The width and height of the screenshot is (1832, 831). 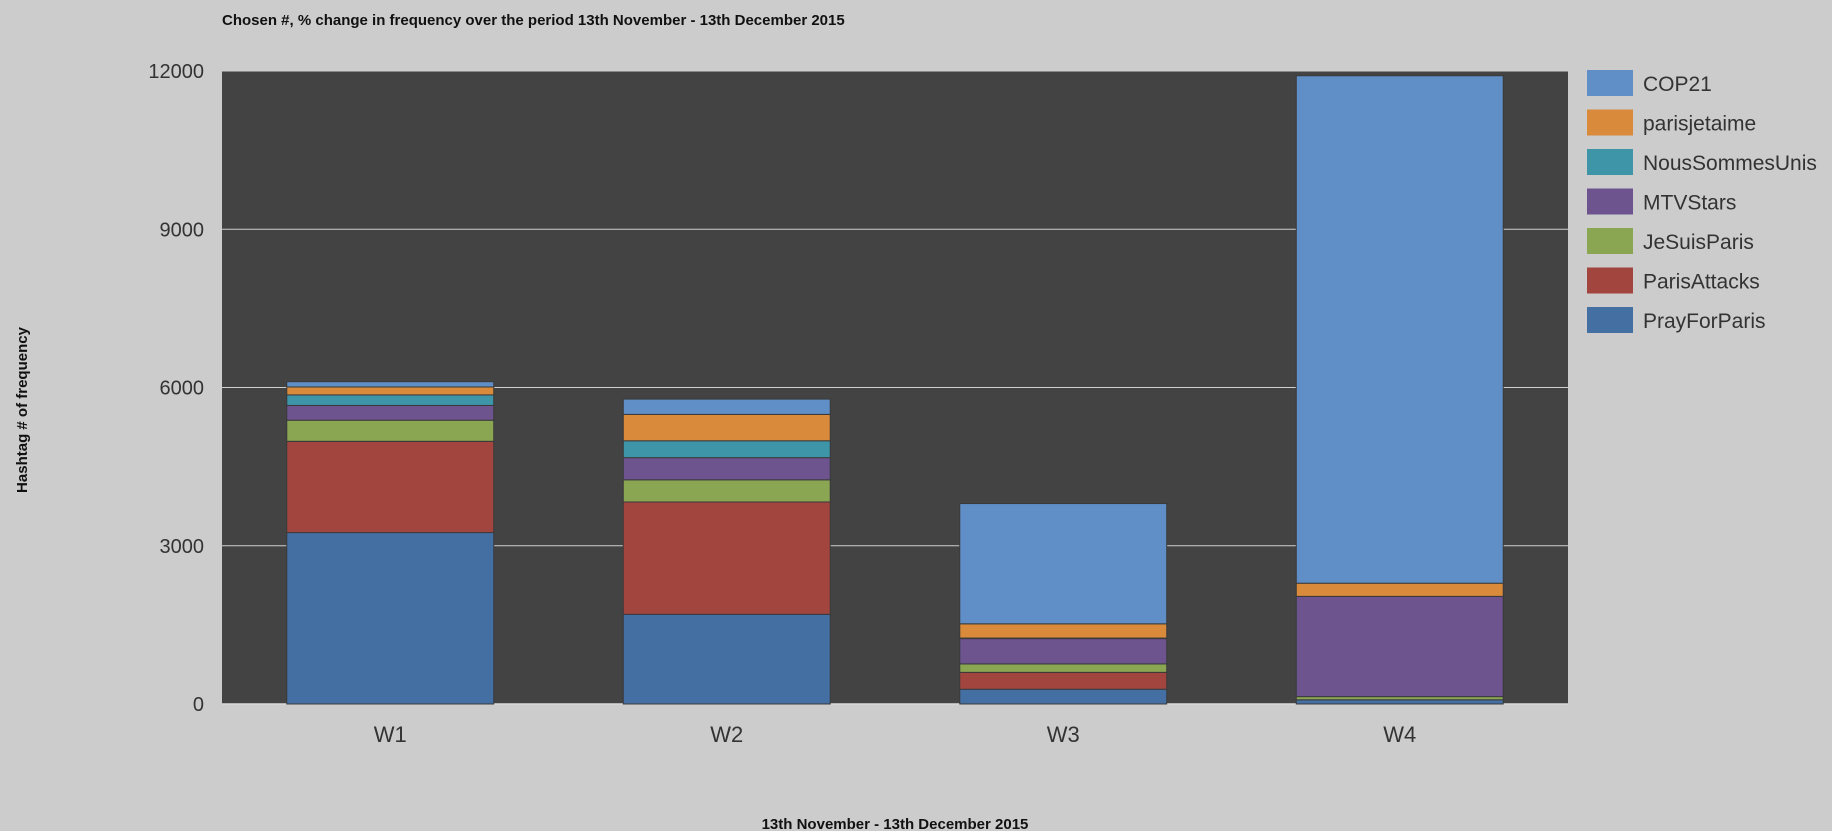 I want to click on legend-label-noussommesunis: NousSommesUnis, so click(x=1730, y=163).